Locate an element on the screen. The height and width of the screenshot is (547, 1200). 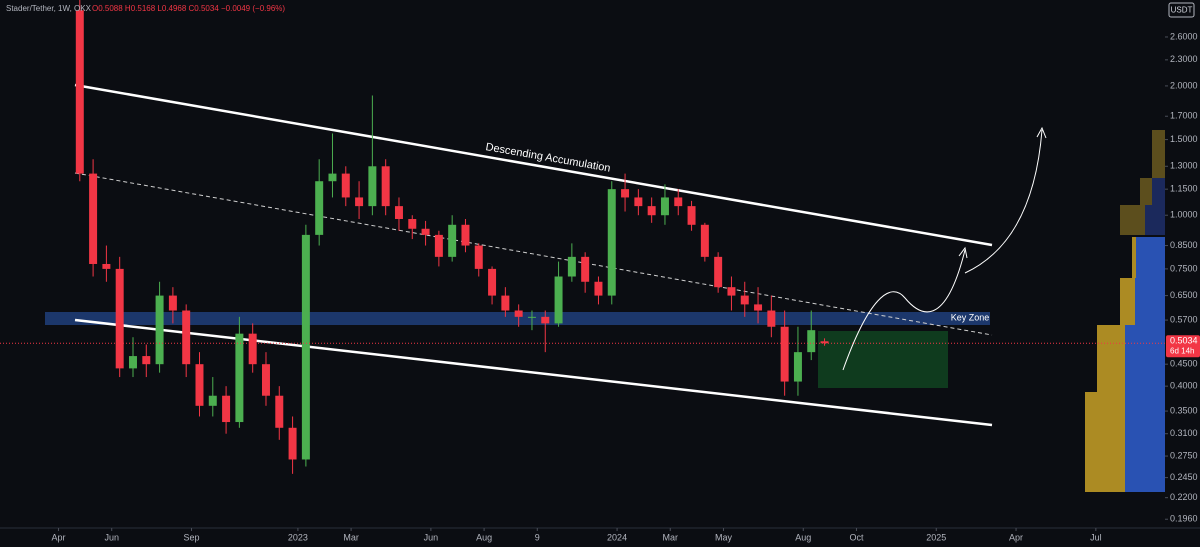
key-zone is located at coordinates (517, 318).